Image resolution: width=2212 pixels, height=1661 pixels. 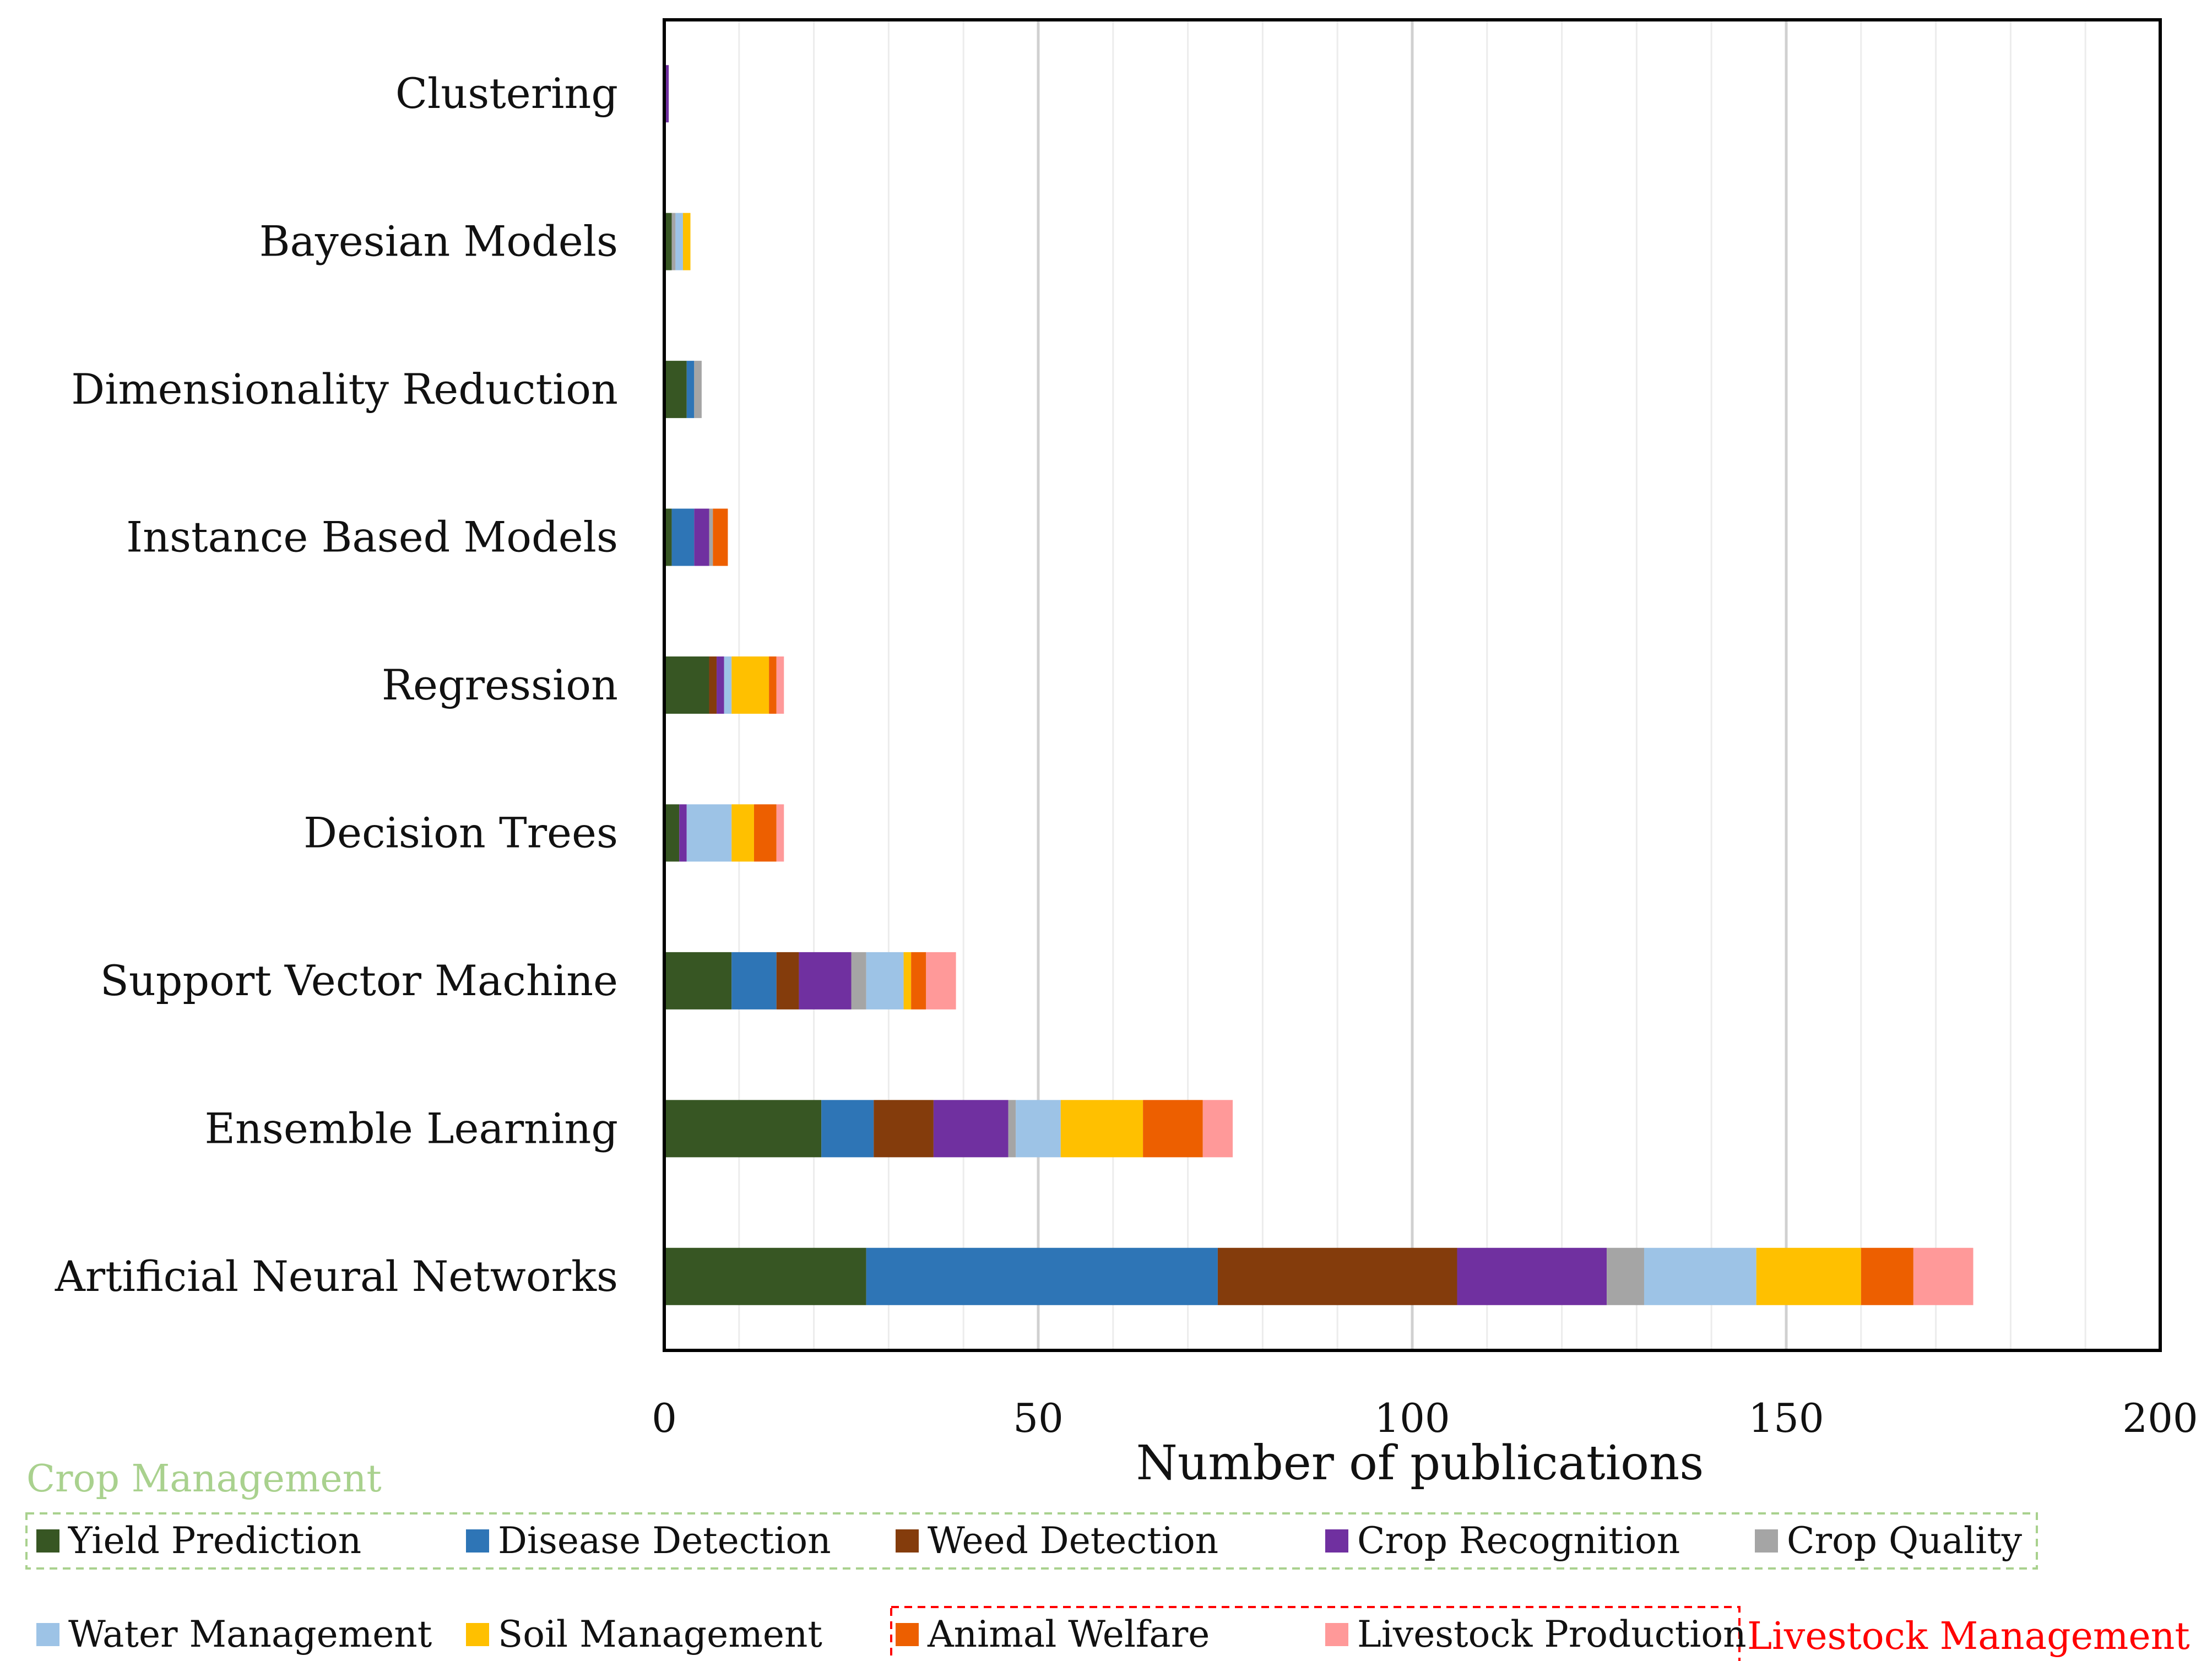 I want to click on legend-swatch-disease-detection, so click(x=477, y=1541).